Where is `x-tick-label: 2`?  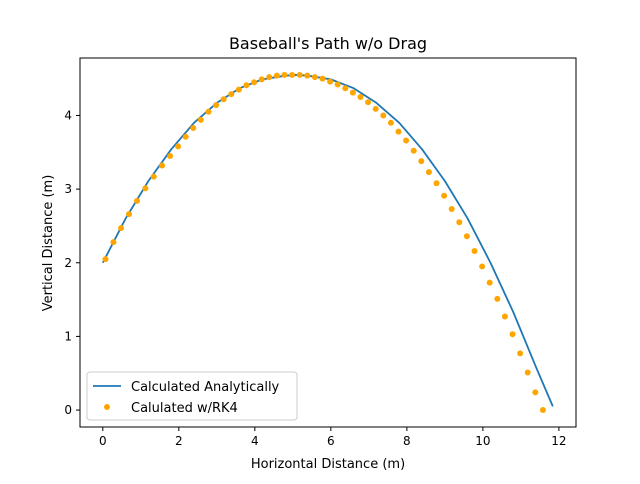
x-tick-label: 2 is located at coordinates (179, 441).